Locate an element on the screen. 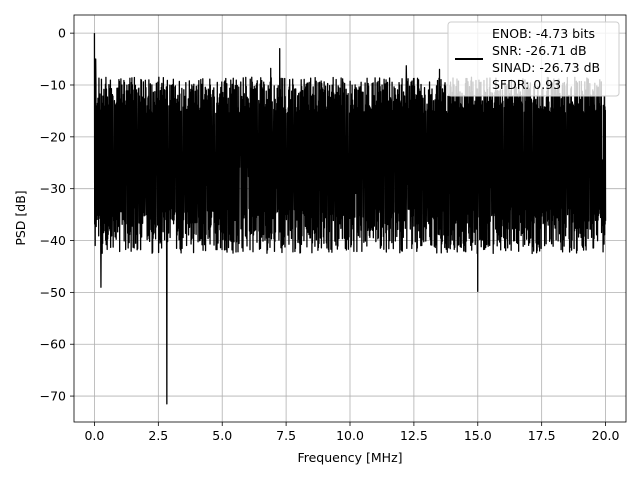 Image resolution: width=640 pixels, height=485 pixels. legend-entry-sinad: SINAD: -26.73 dB is located at coordinates (546, 67).